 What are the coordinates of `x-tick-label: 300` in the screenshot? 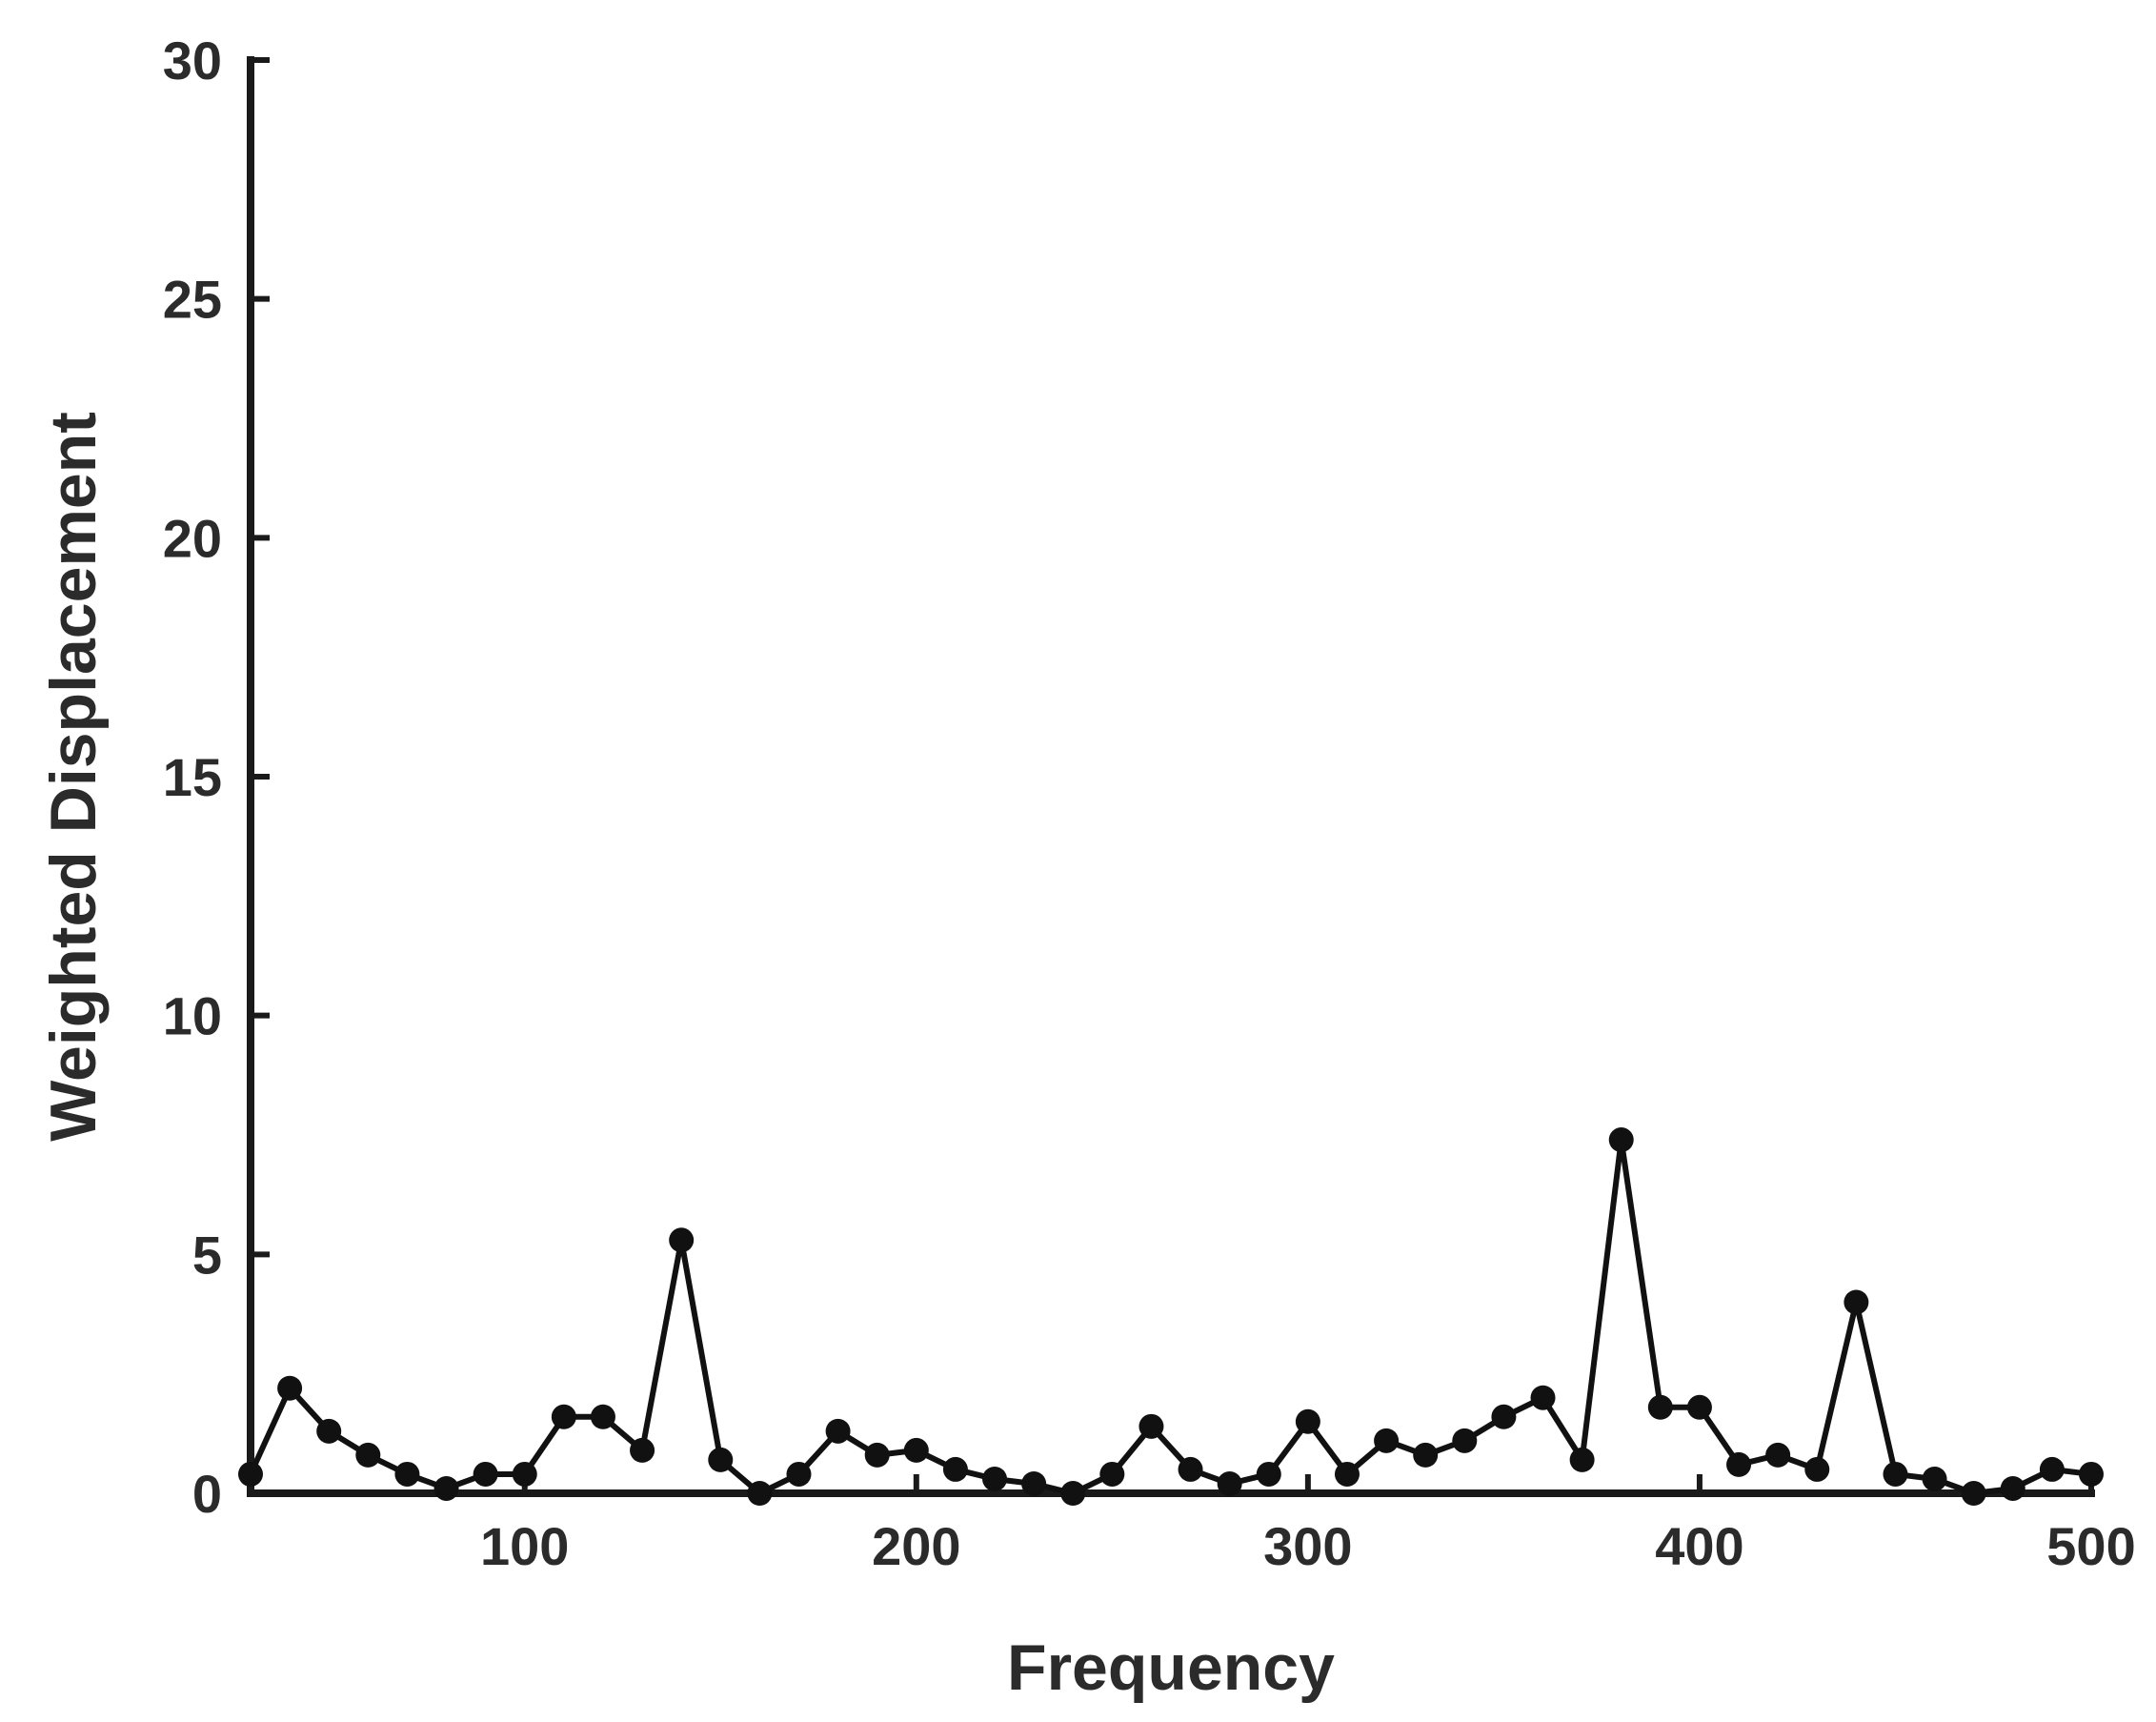 It's located at (1307, 1546).